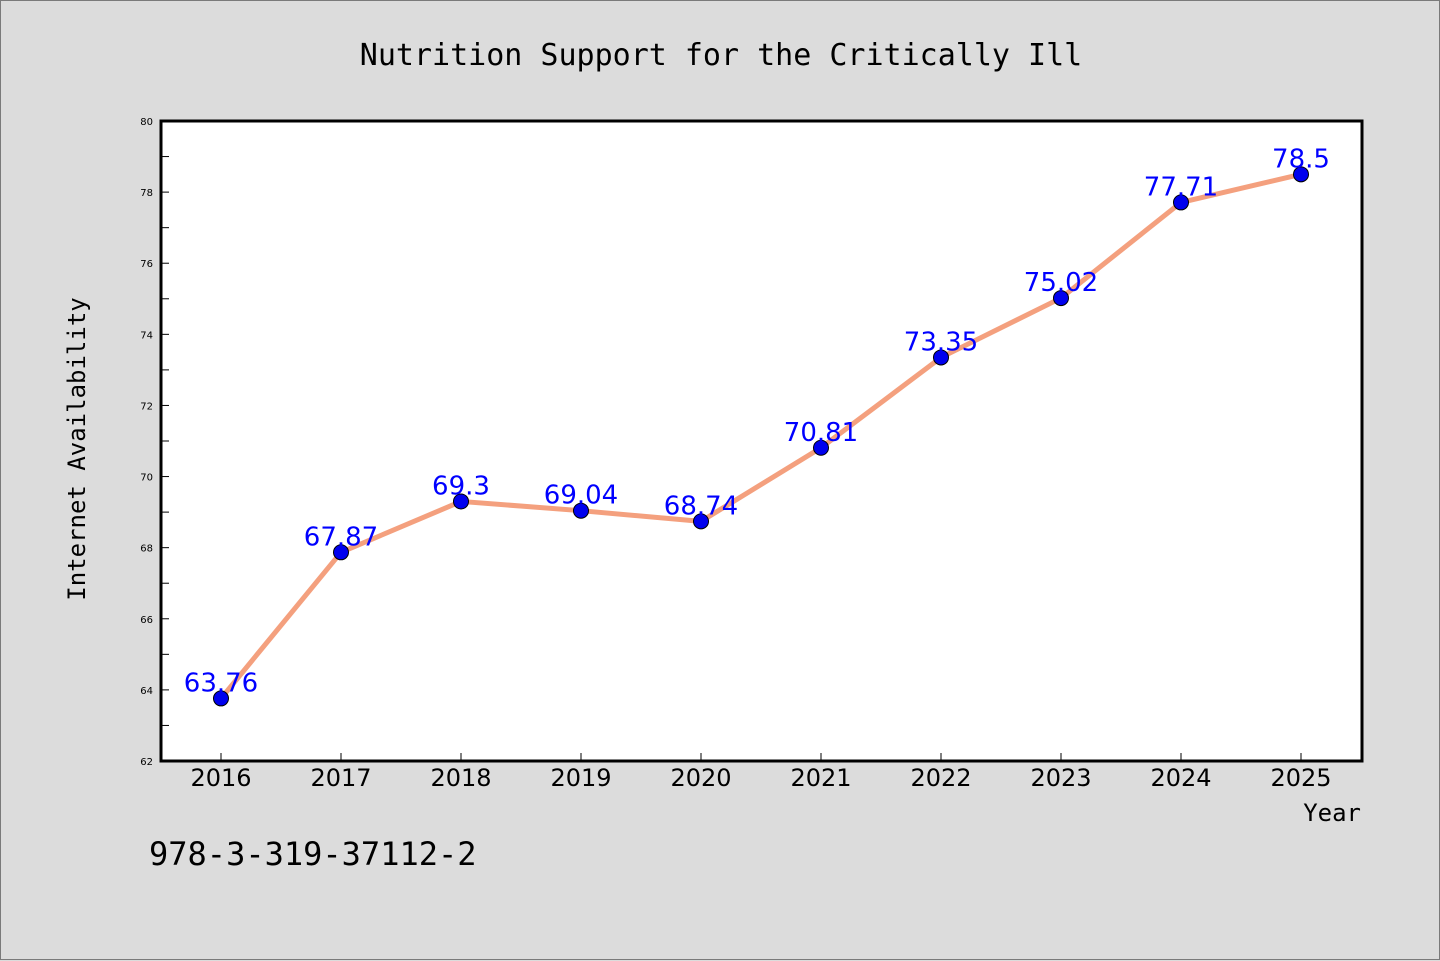 The height and width of the screenshot is (961, 1440). What do you see at coordinates (1300, 778) in the screenshot?
I see `x-tick-label: 2025` at bounding box center [1300, 778].